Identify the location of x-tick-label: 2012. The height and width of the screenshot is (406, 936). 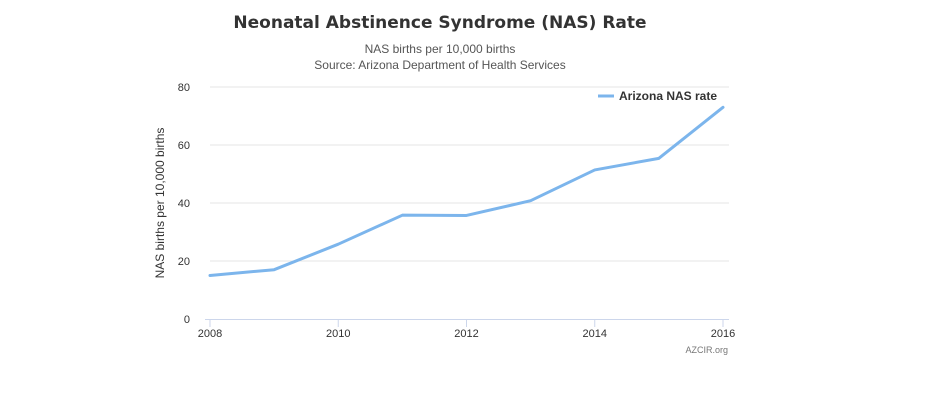
(466, 334).